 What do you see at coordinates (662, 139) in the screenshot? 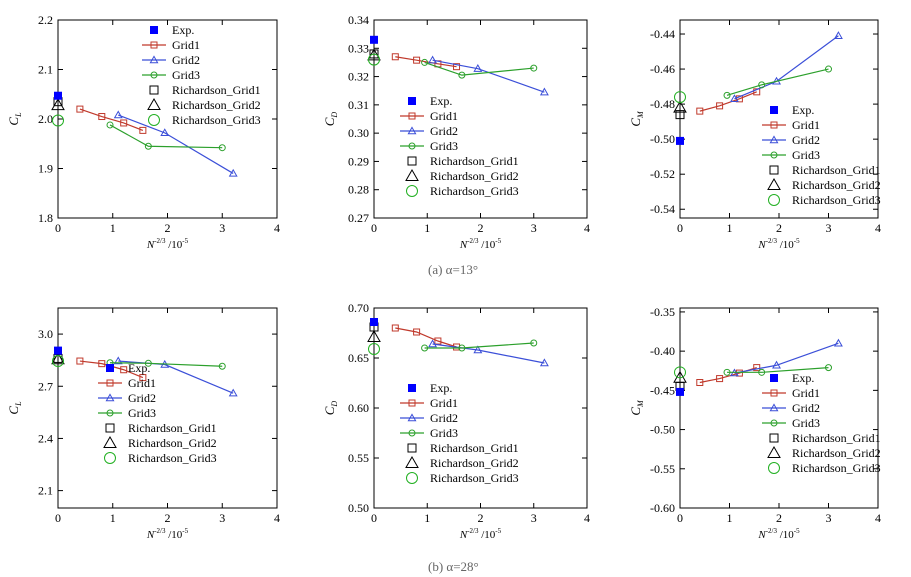
I see `y-tick-label: -0.50` at bounding box center [662, 139].